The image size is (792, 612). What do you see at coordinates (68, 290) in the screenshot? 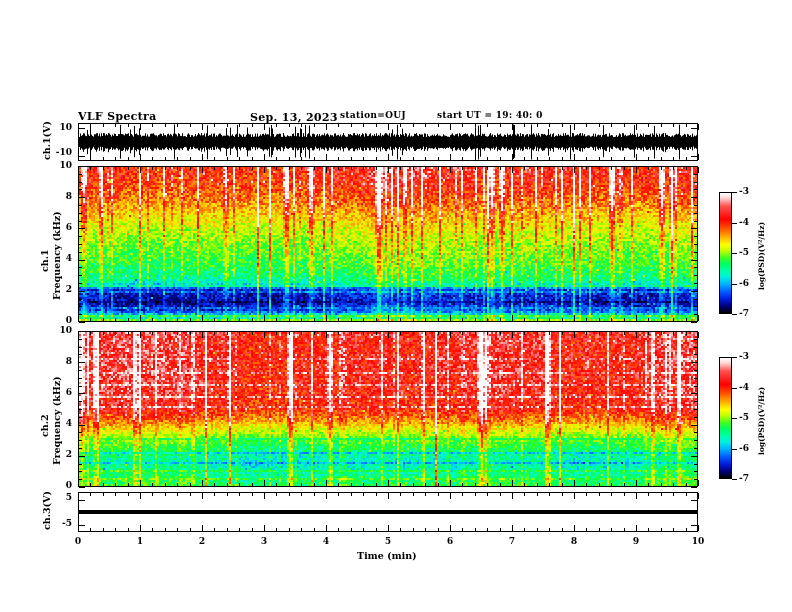
I see `ch1-spec-ytick-2: 2` at bounding box center [68, 290].